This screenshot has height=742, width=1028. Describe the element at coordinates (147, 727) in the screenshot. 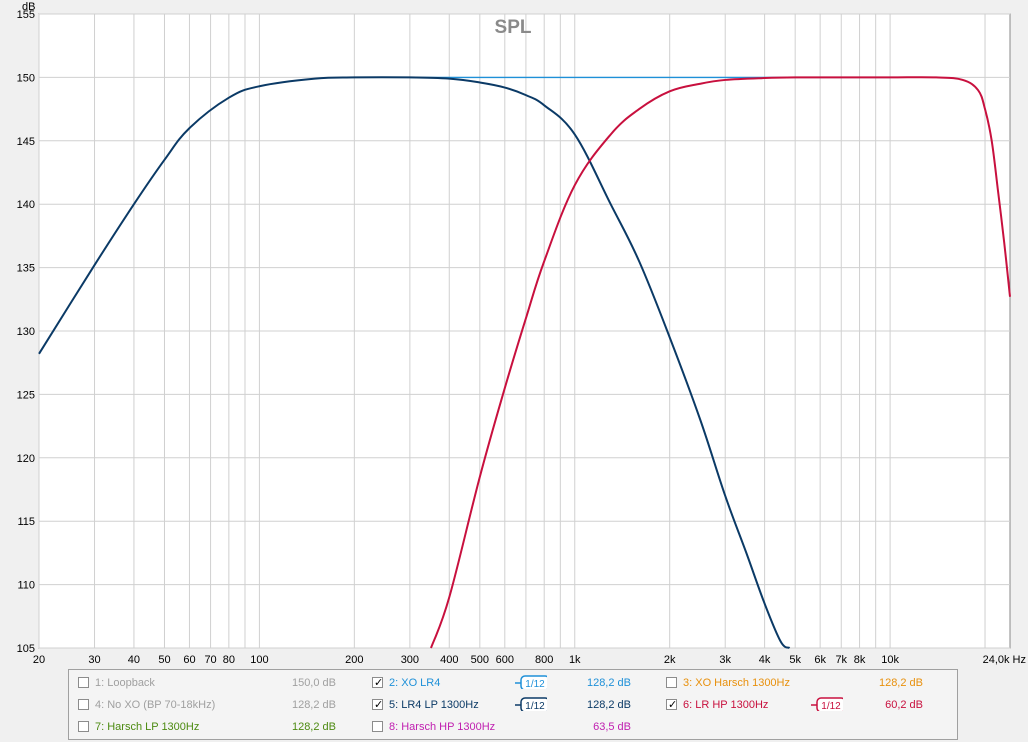

I see `legend-label: 7: Harsch LP 1300Hz` at that location.